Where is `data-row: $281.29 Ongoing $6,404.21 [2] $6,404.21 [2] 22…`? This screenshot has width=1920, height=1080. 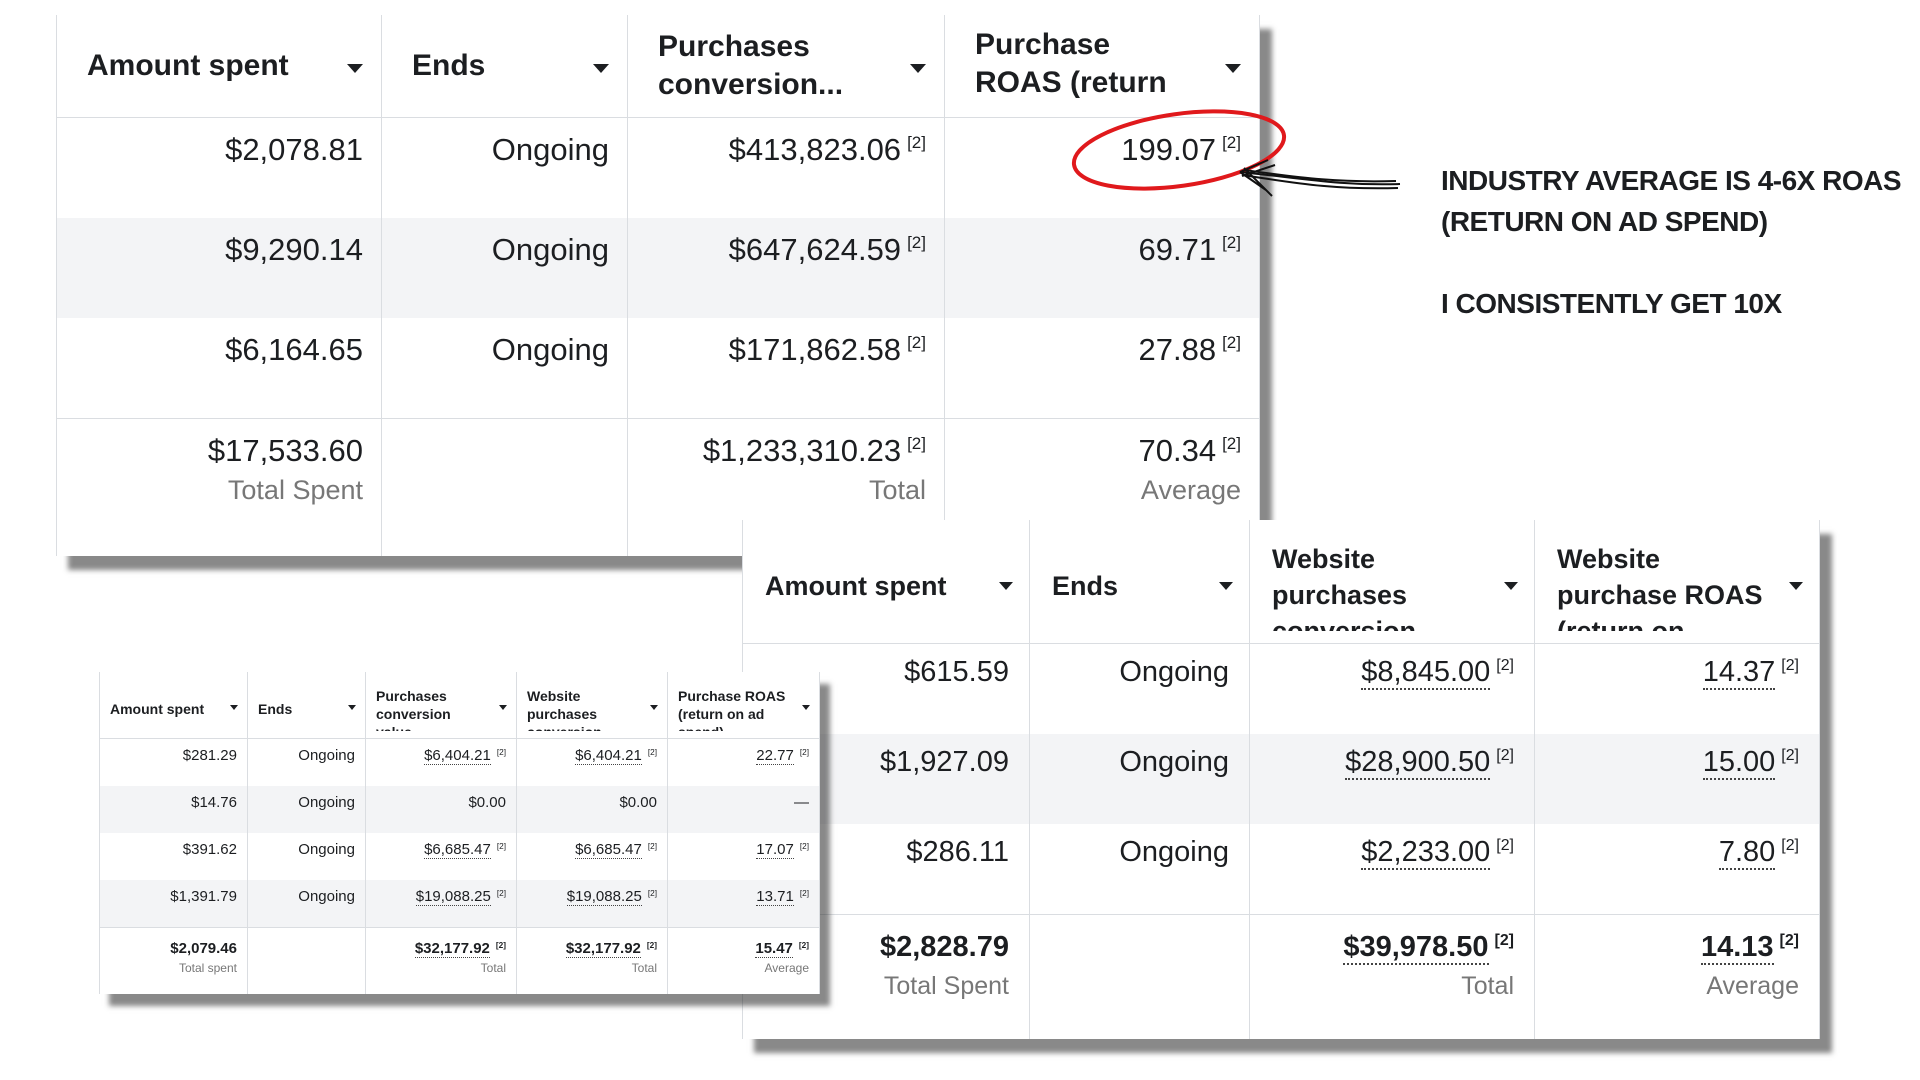
data-row: $281.29 Ongoing $6,404.21 [2] $6,404.21 [2] 22… is located at coordinates (459, 762).